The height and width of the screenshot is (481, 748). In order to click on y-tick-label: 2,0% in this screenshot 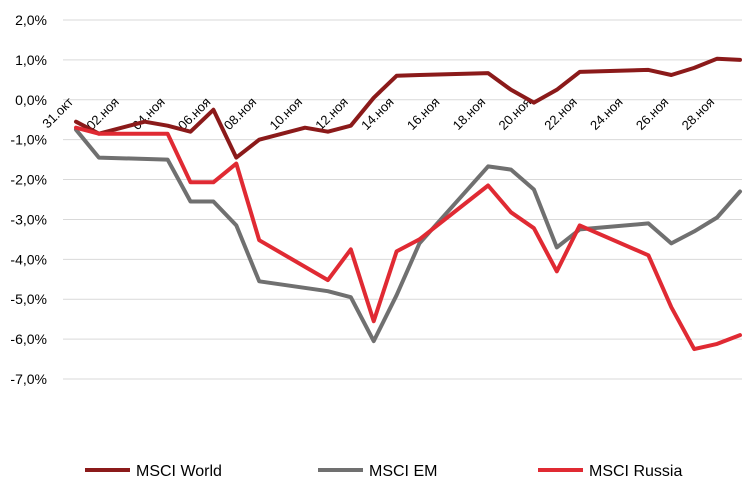, I will do `click(31, 20)`.